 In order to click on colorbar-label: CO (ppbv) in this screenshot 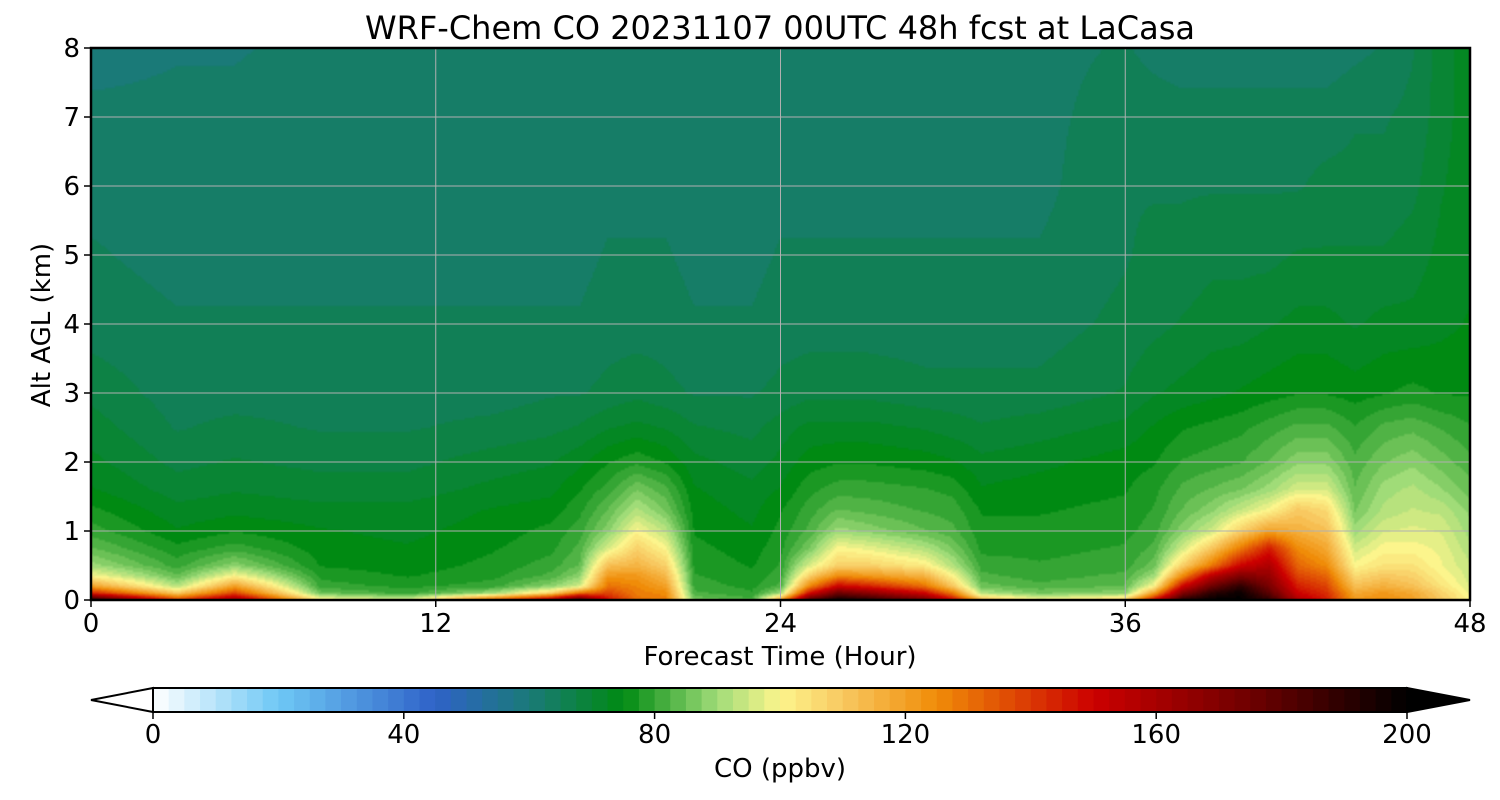, I will do `click(780, 769)`.